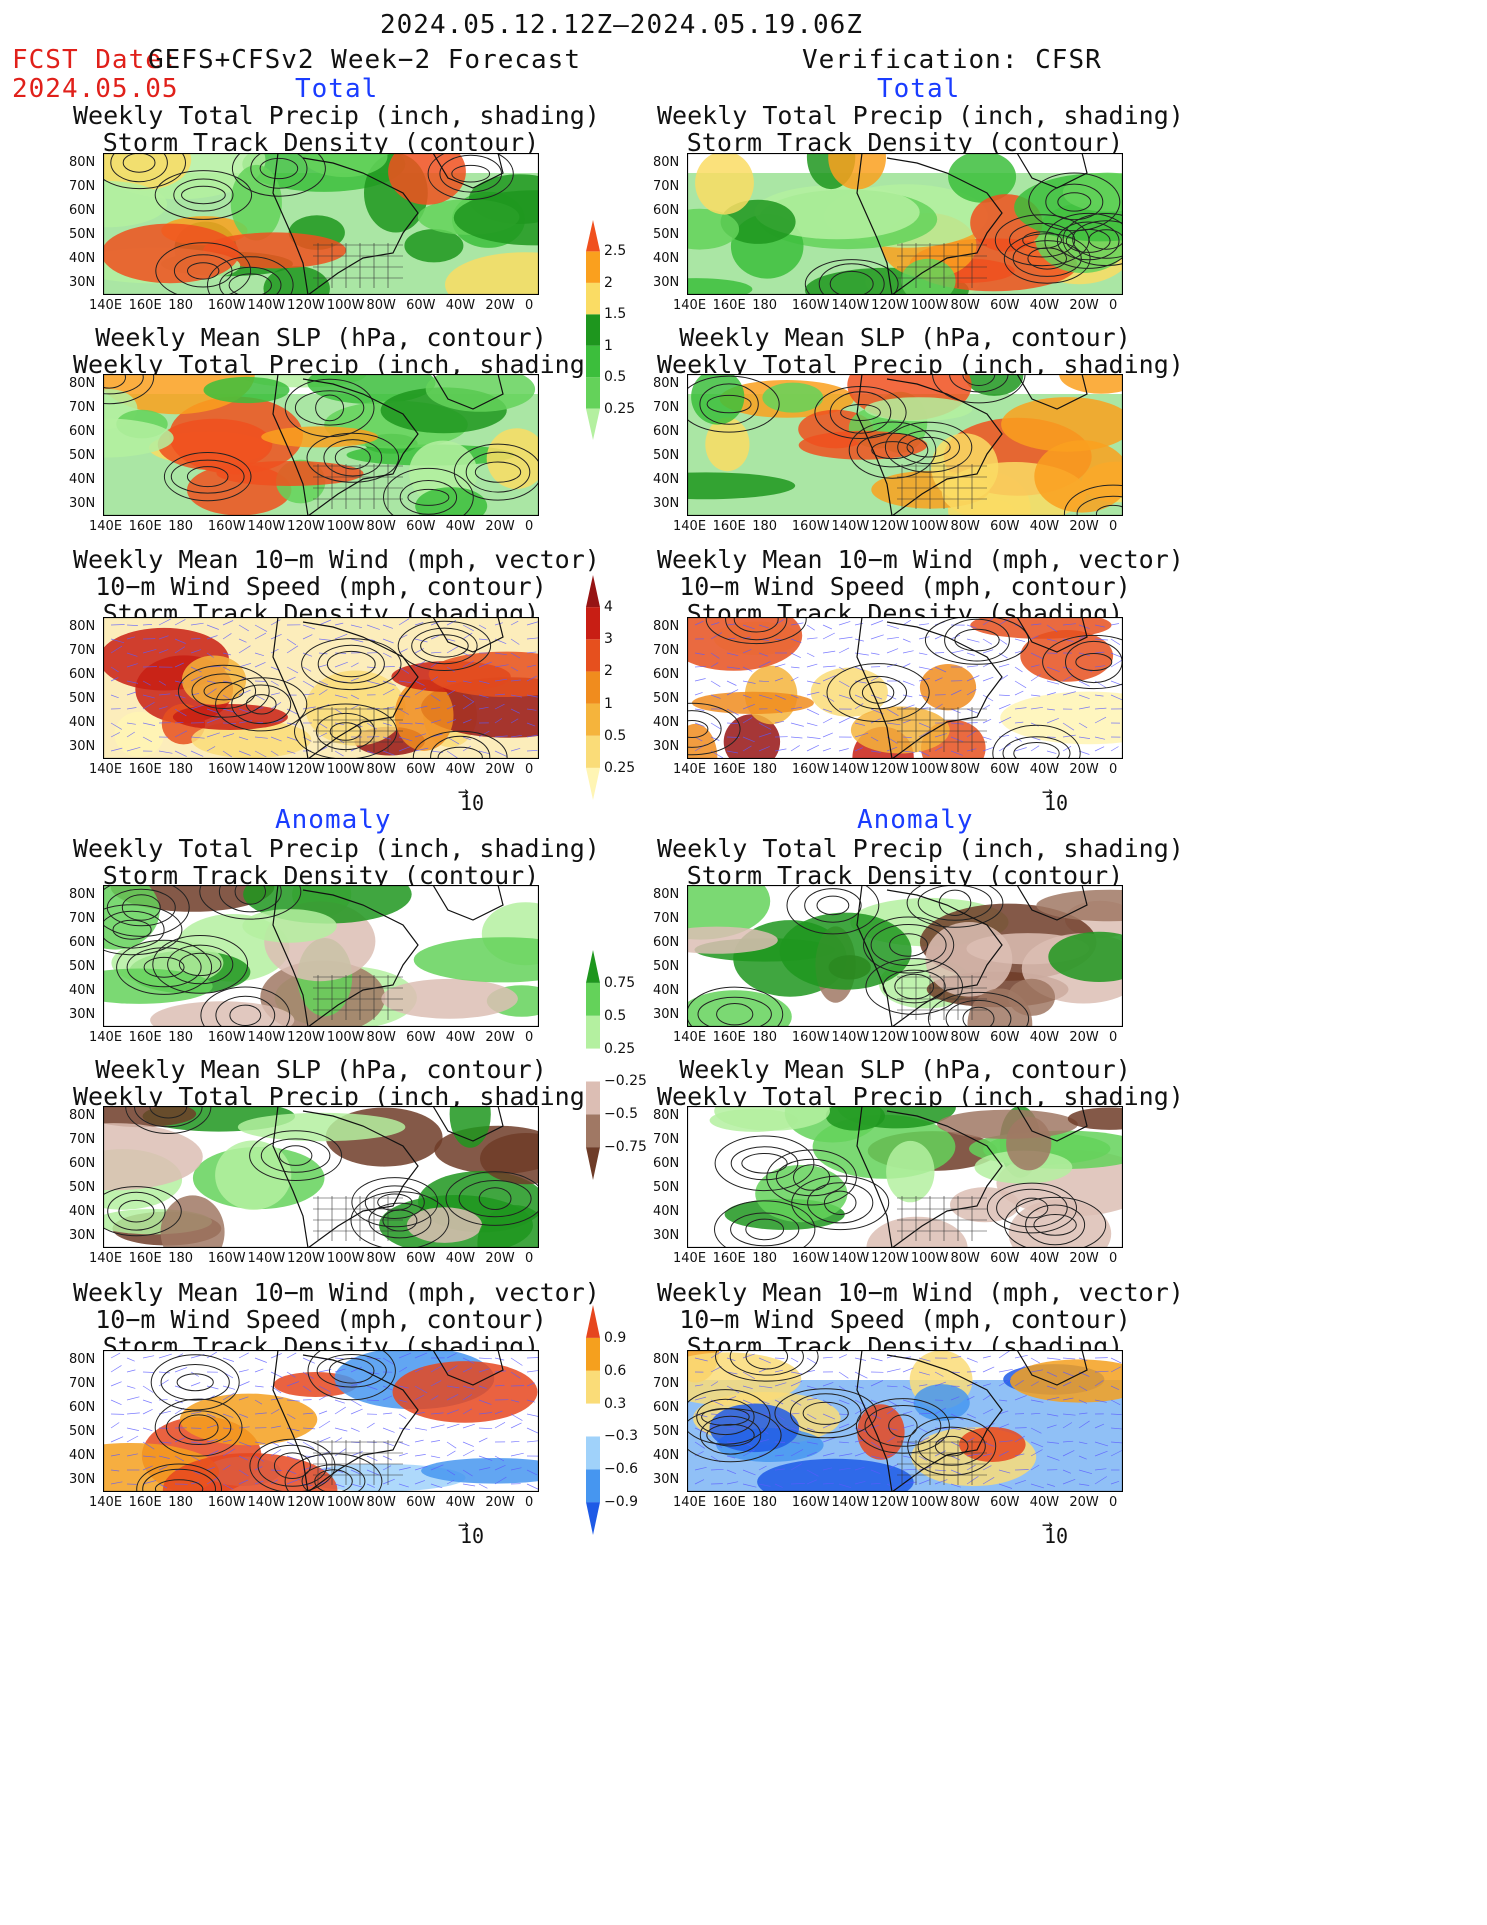 Image resolution: width=1487 pixels, height=1925 pixels. Describe the element at coordinates (337, 89) in the screenshot. I see `section-total-left: Total` at that location.